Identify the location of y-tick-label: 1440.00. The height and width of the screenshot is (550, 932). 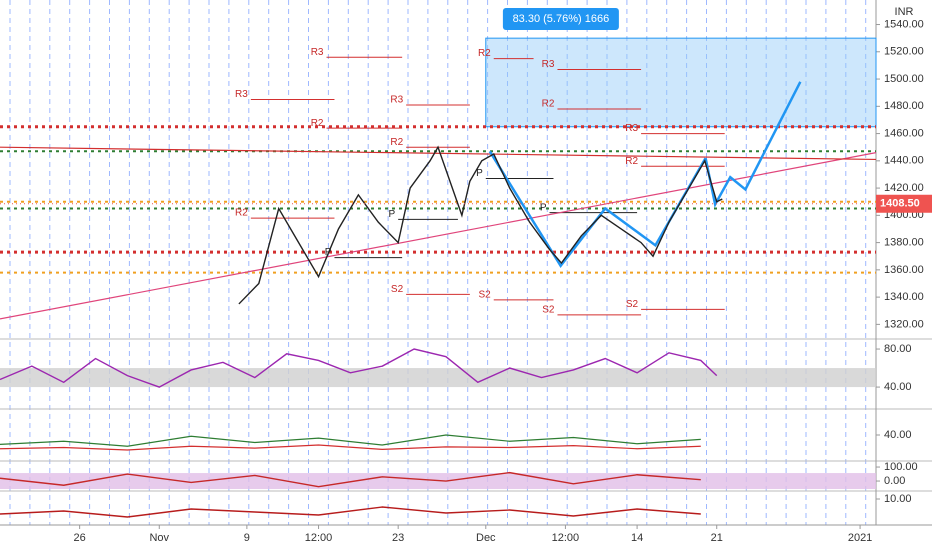
(904, 161).